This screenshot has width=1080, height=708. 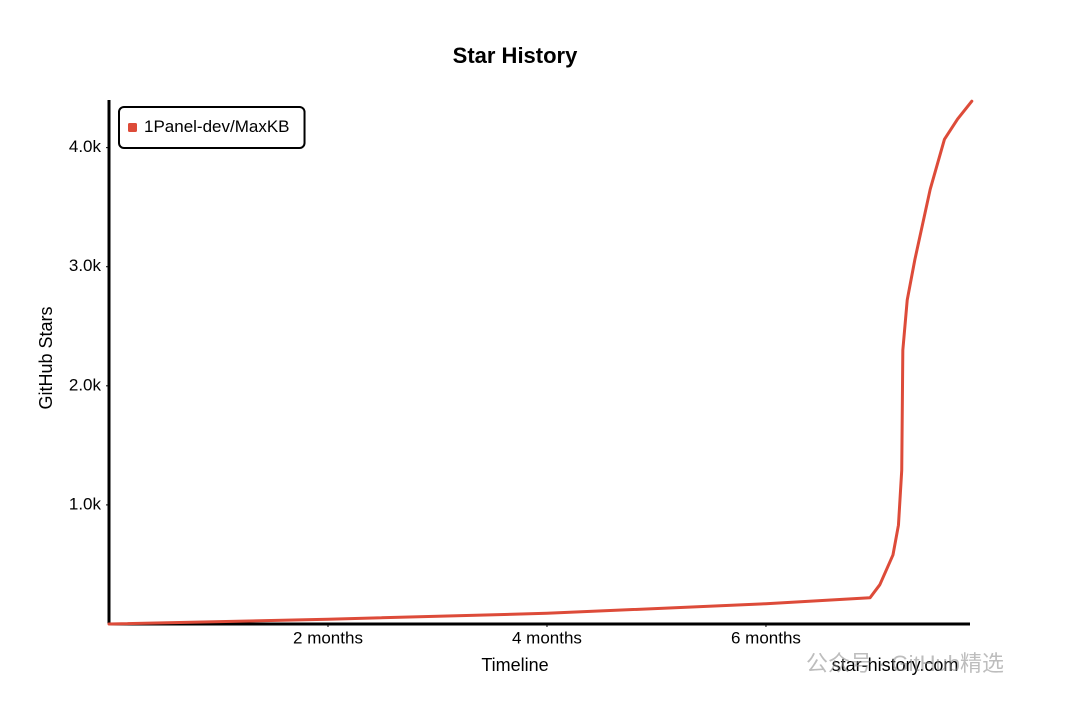 What do you see at coordinates (46, 357) in the screenshot?
I see `y-axis-label: GitHub Stars` at bounding box center [46, 357].